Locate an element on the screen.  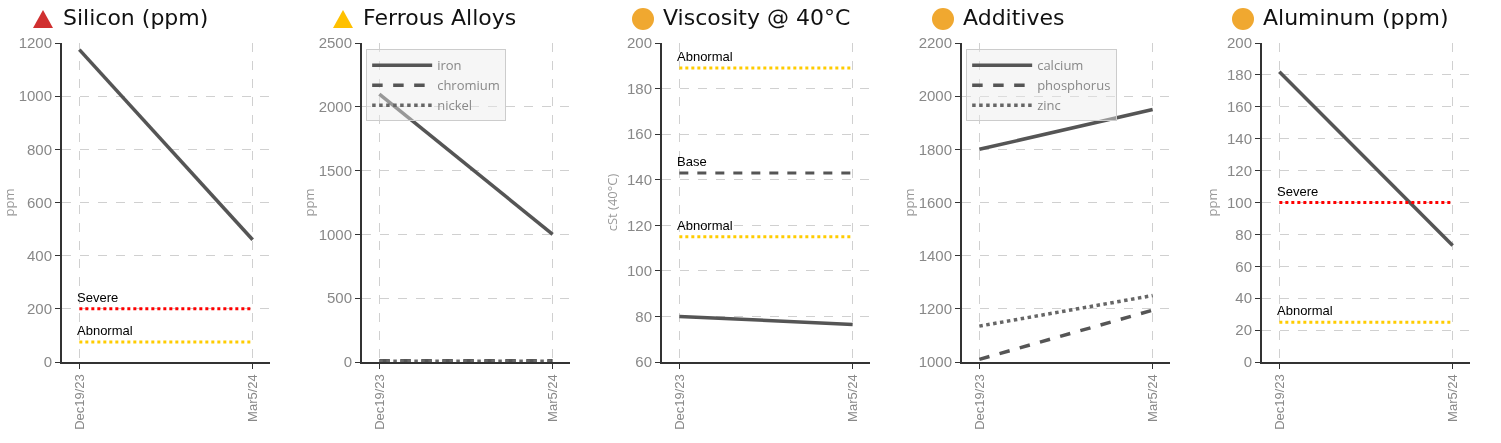
chart-title: Ferrous Alloys is located at coordinates (440, 18).